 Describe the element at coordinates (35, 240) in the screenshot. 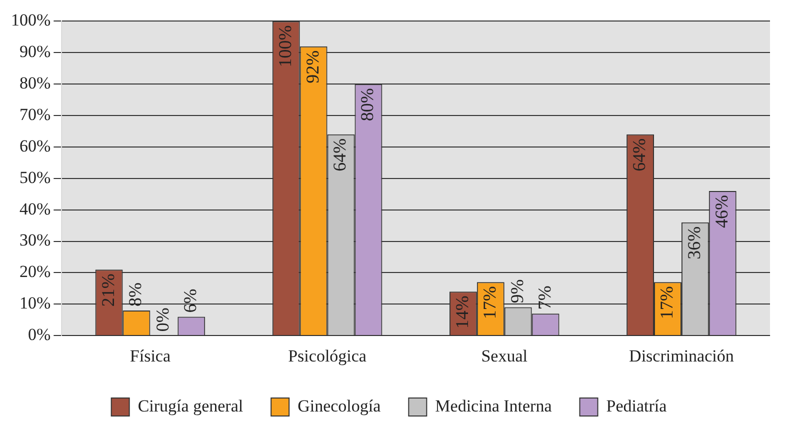

I see `y-tick-label: 30%` at that location.